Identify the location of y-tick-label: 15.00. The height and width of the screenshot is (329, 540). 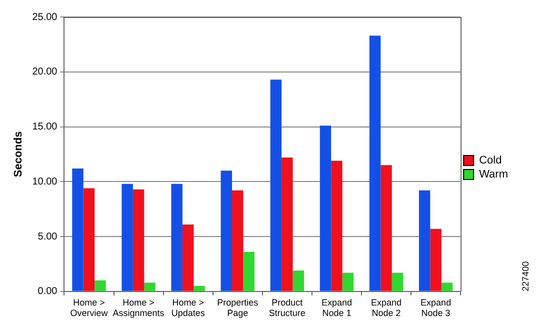
(45, 127).